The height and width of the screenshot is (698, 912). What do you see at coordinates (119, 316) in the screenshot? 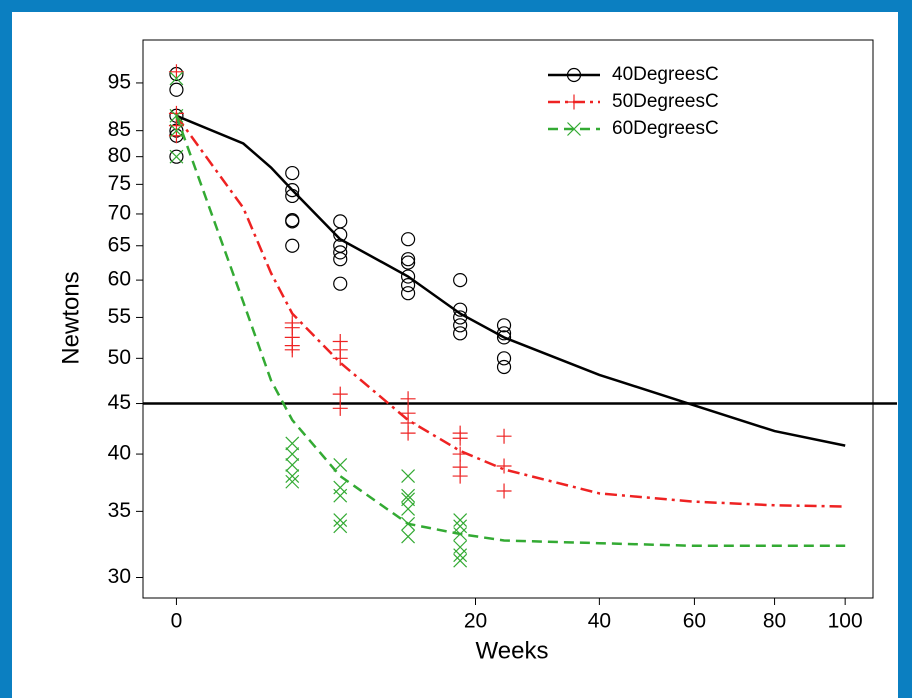
I see `y-tick-label: 55` at bounding box center [119, 316].